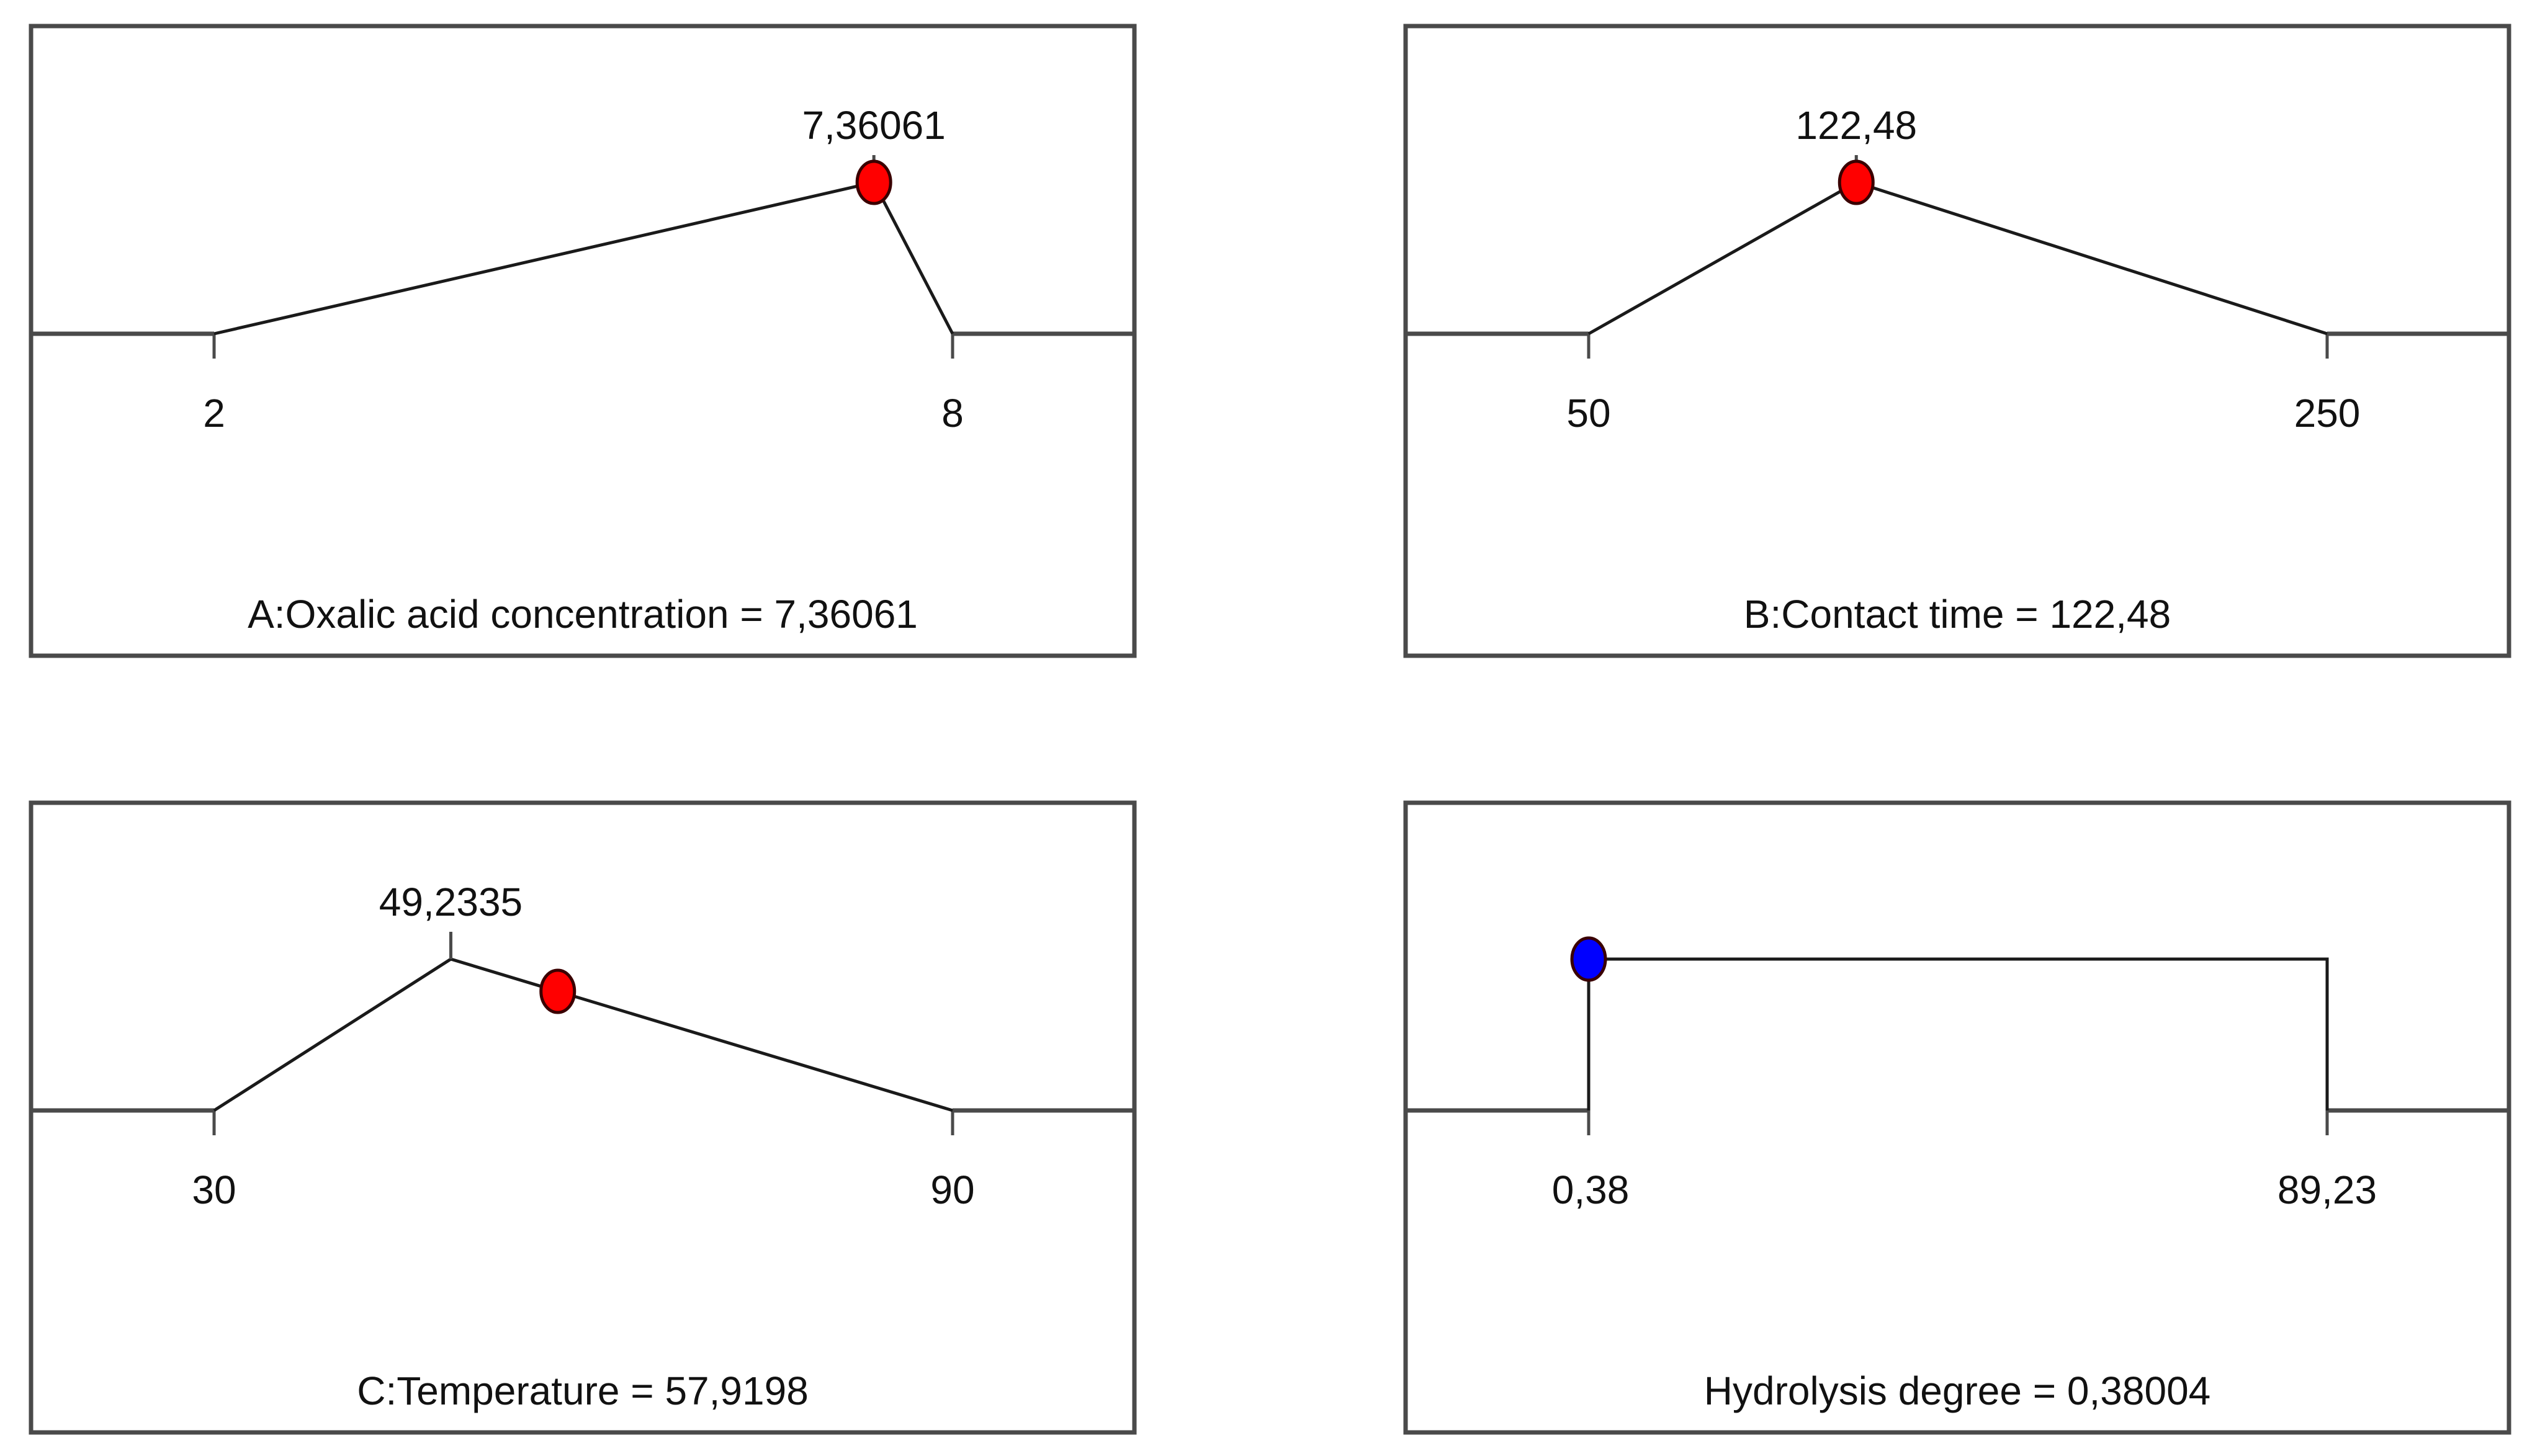 The width and height of the screenshot is (2540, 1456). I want to click on low-limit-label: 2, so click(214, 413).